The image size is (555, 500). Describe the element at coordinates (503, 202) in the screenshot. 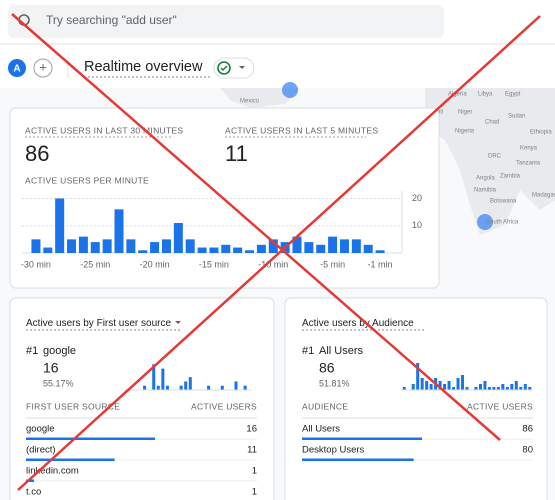

I see `map-label: Botswana` at that location.